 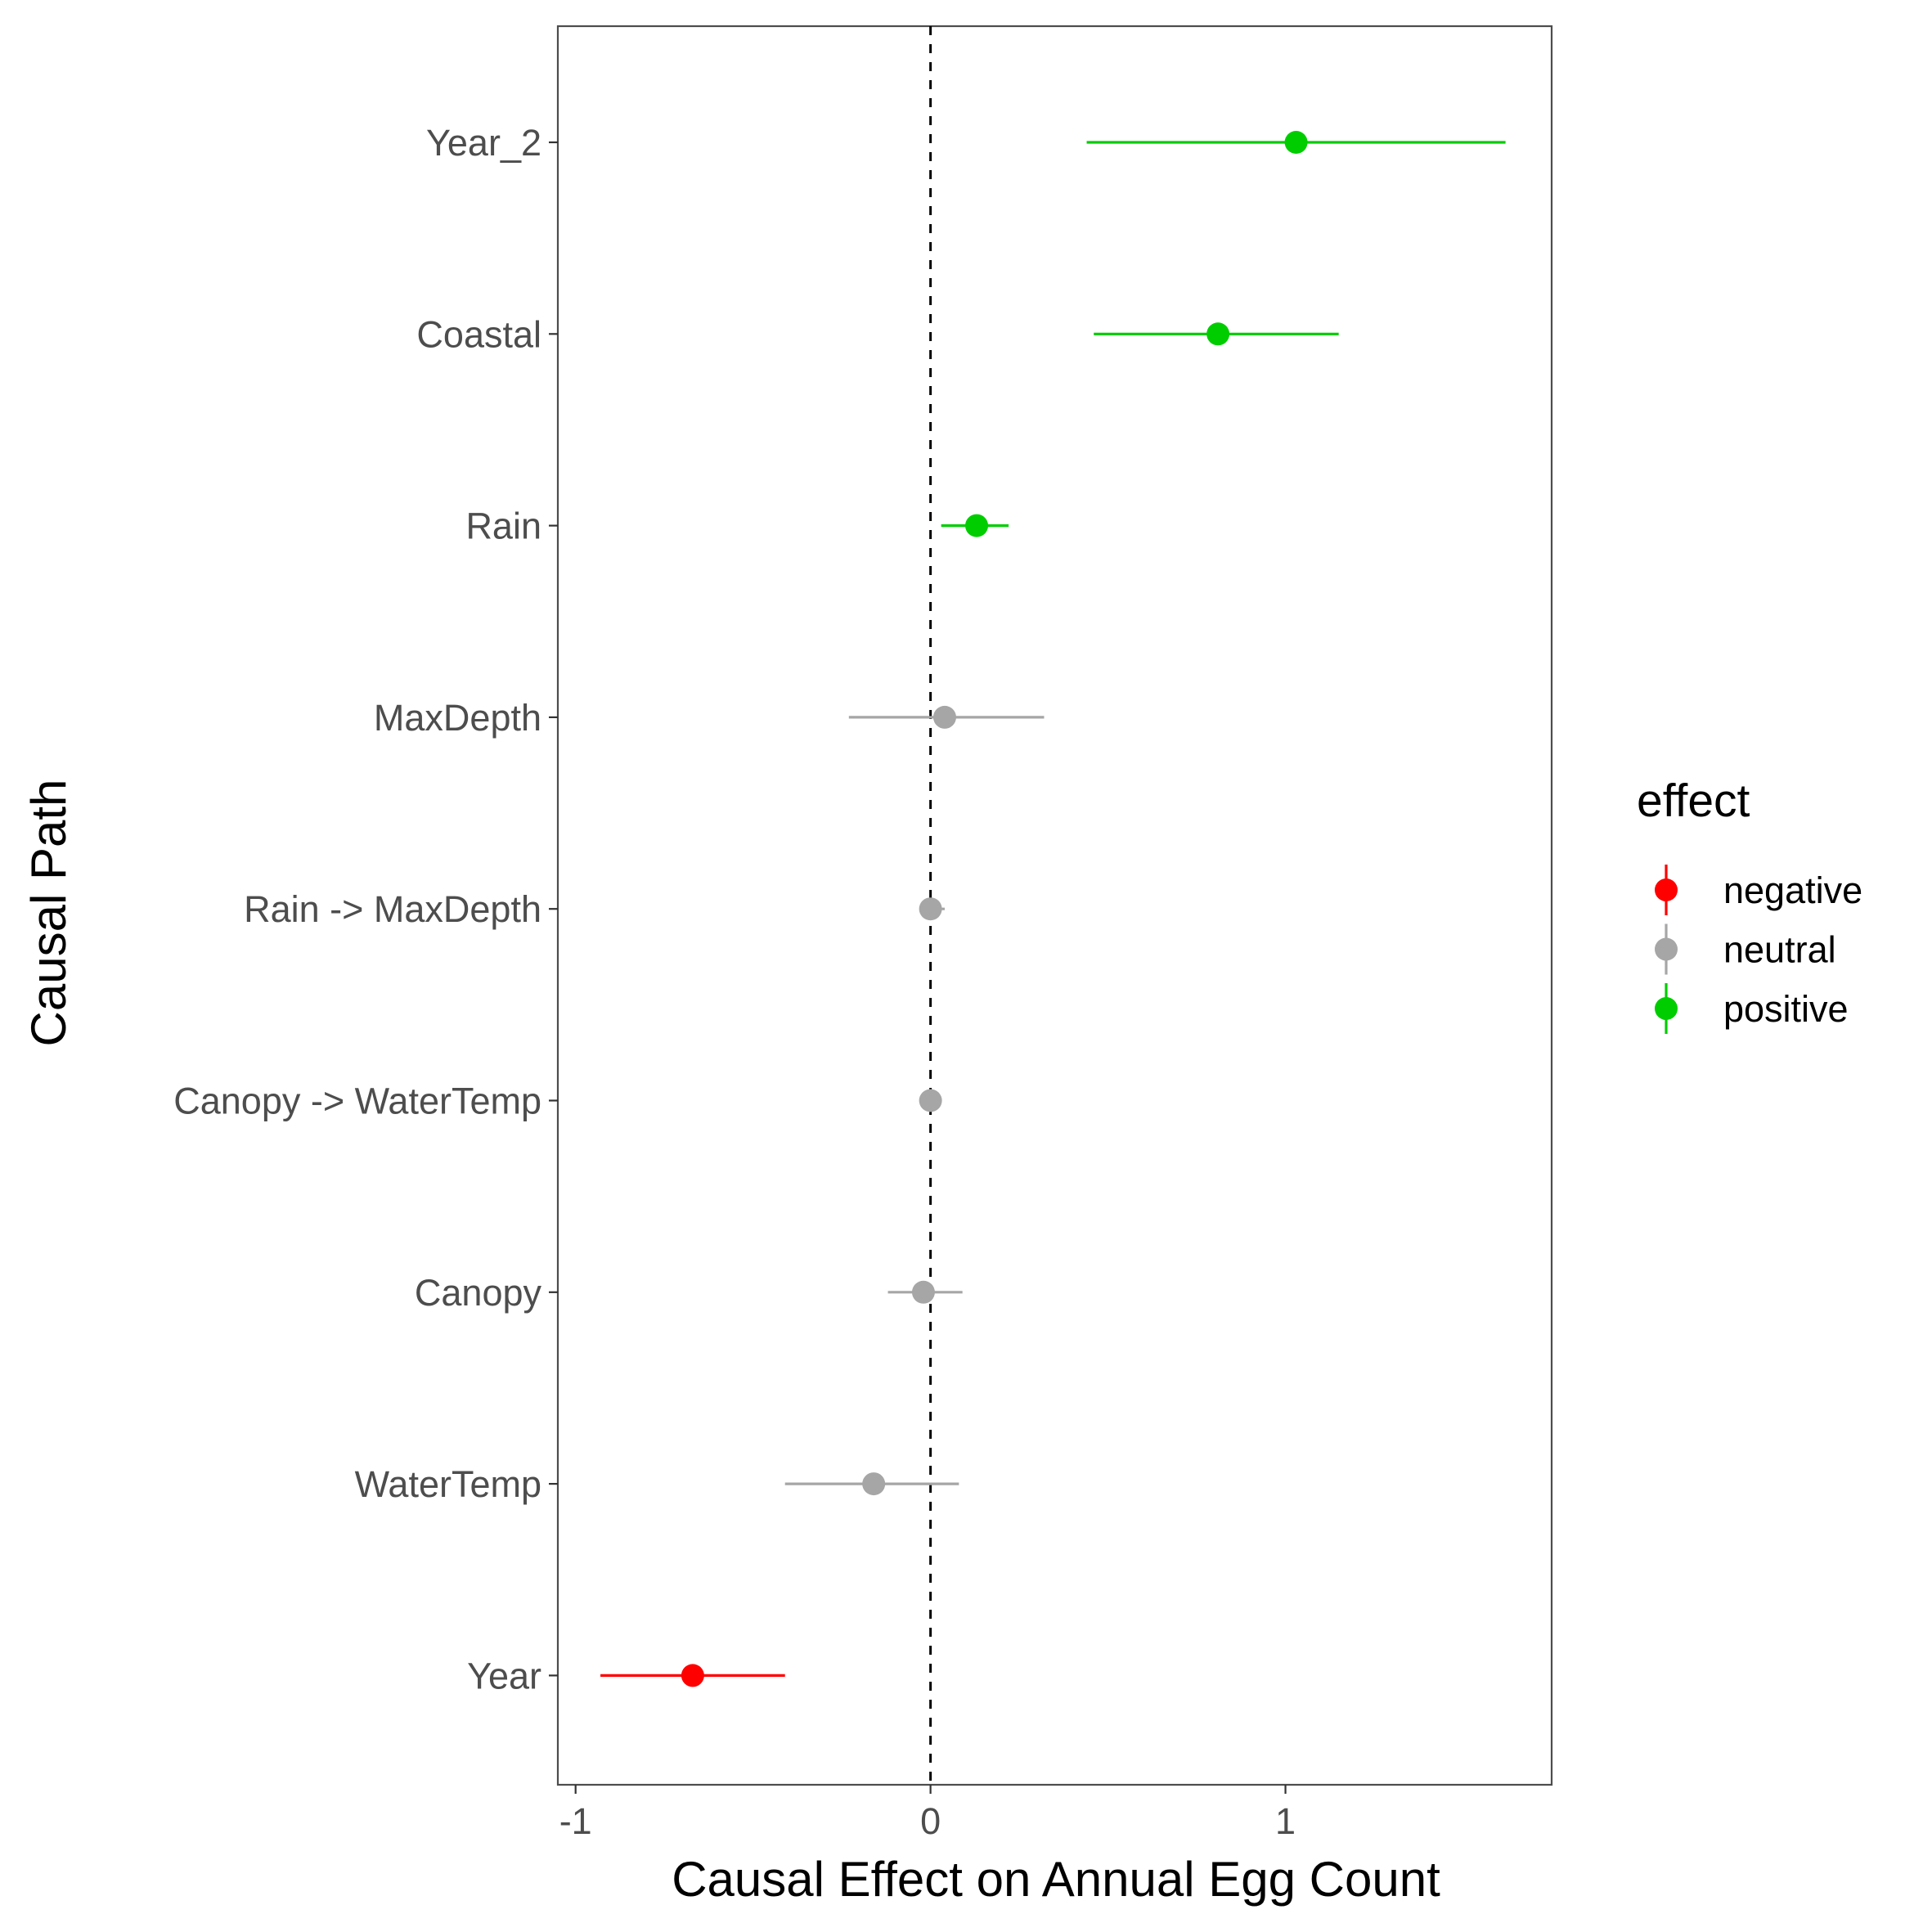 What do you see at coordinates (49, 914) in the screenshot?
I see `y-axis-title: Causal Path` at bounding box center [49, 914].